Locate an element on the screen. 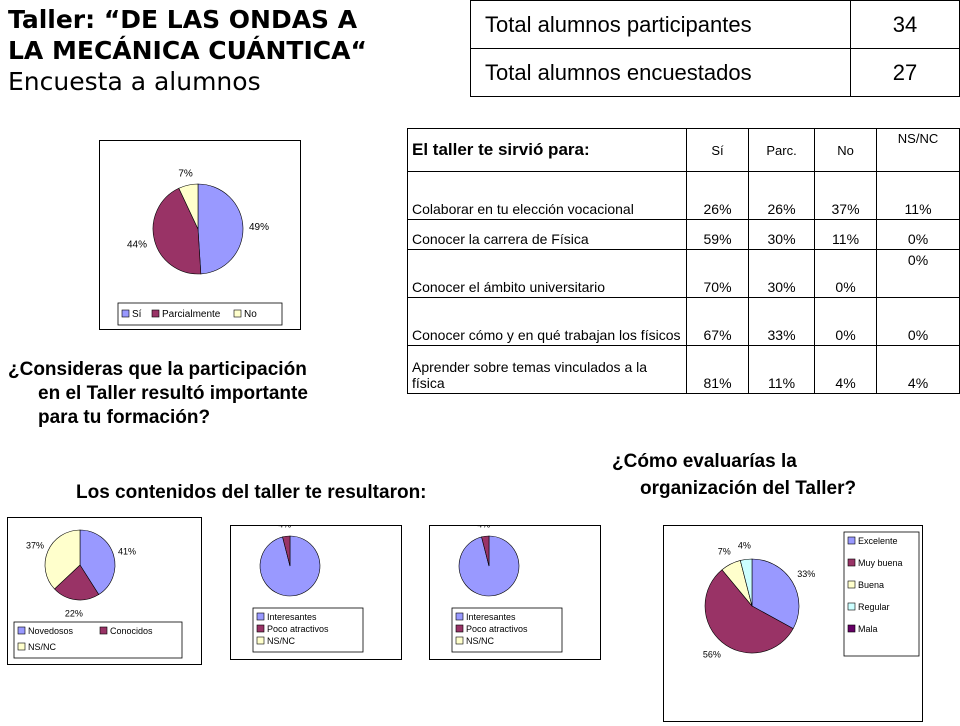  totals-label: Total alumnos participantes is located at coordinates (660, 24).